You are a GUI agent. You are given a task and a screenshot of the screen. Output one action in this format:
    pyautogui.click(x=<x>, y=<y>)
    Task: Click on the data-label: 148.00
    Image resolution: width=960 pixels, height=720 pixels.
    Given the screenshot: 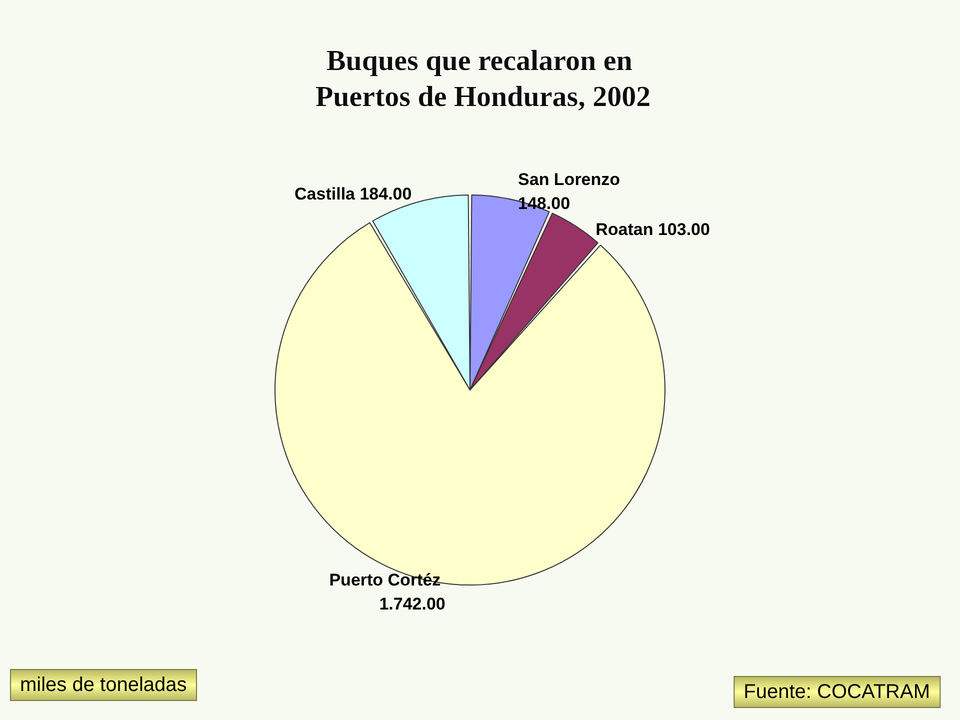 What is the action you would take?
    pyautogui.click(x=544, y=204)
    